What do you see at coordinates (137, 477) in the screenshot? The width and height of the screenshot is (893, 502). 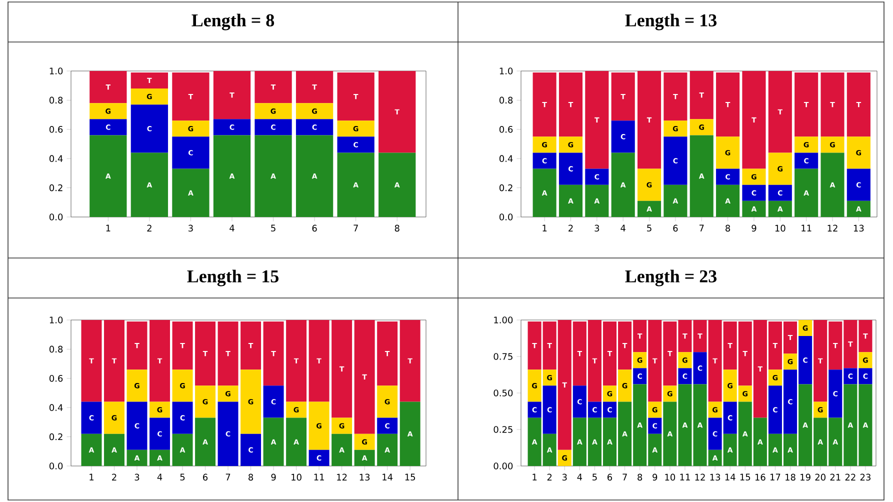 I see `x-tick-label: 3` at bounding box center [137, 477].